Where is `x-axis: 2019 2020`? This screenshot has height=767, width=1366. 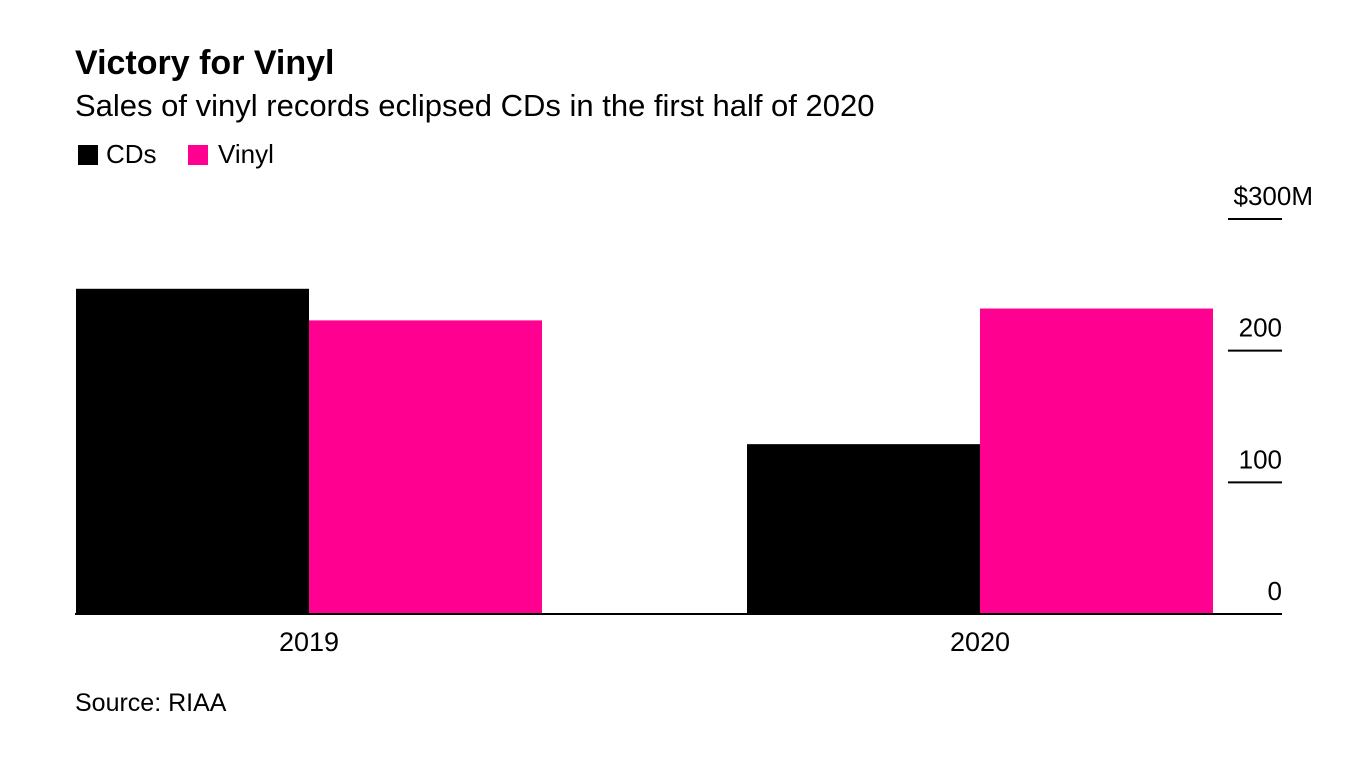
x-axis: 2019 2020 is located at coordinates (678, 635).